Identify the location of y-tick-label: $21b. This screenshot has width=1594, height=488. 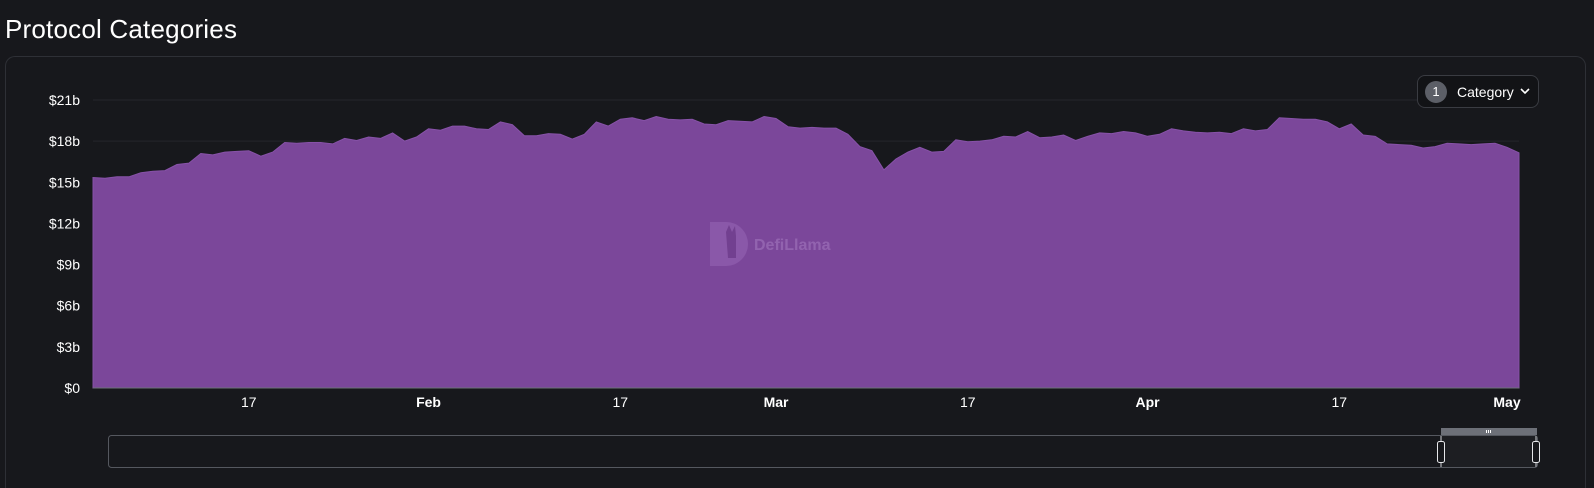
(64, 100).